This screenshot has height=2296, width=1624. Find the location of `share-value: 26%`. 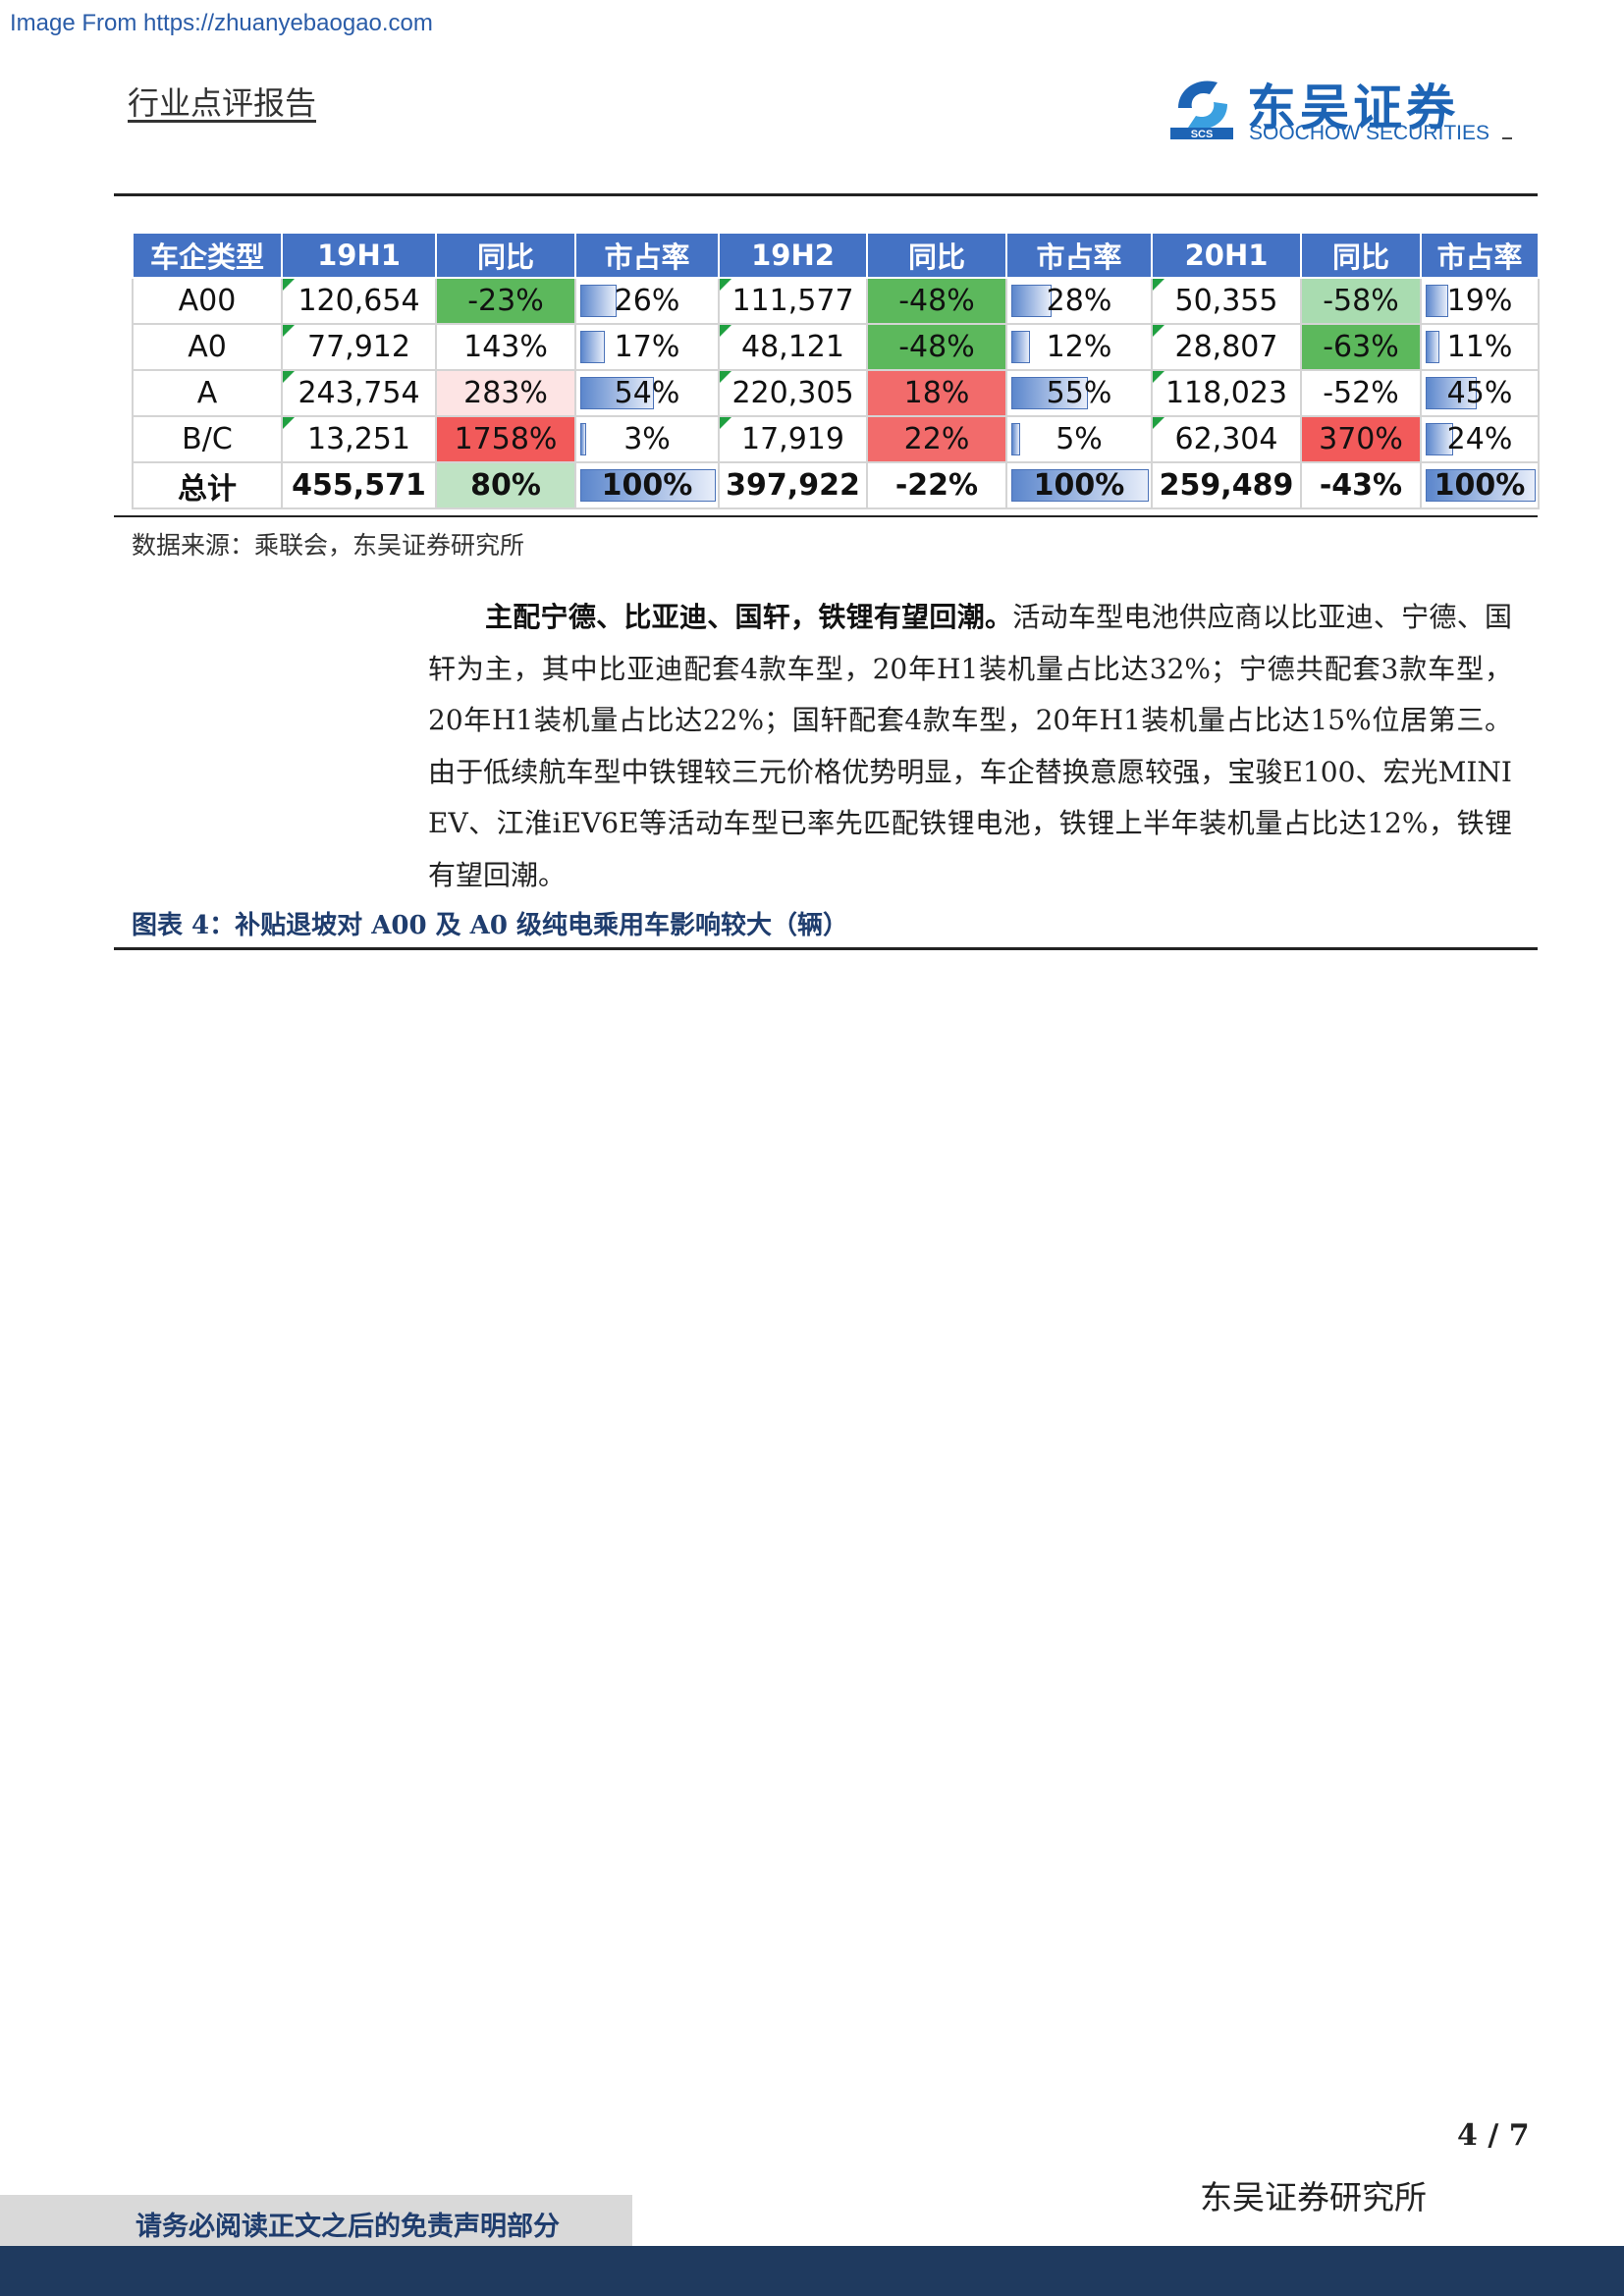

share-value: 26% is located at coordinates (647, 301).